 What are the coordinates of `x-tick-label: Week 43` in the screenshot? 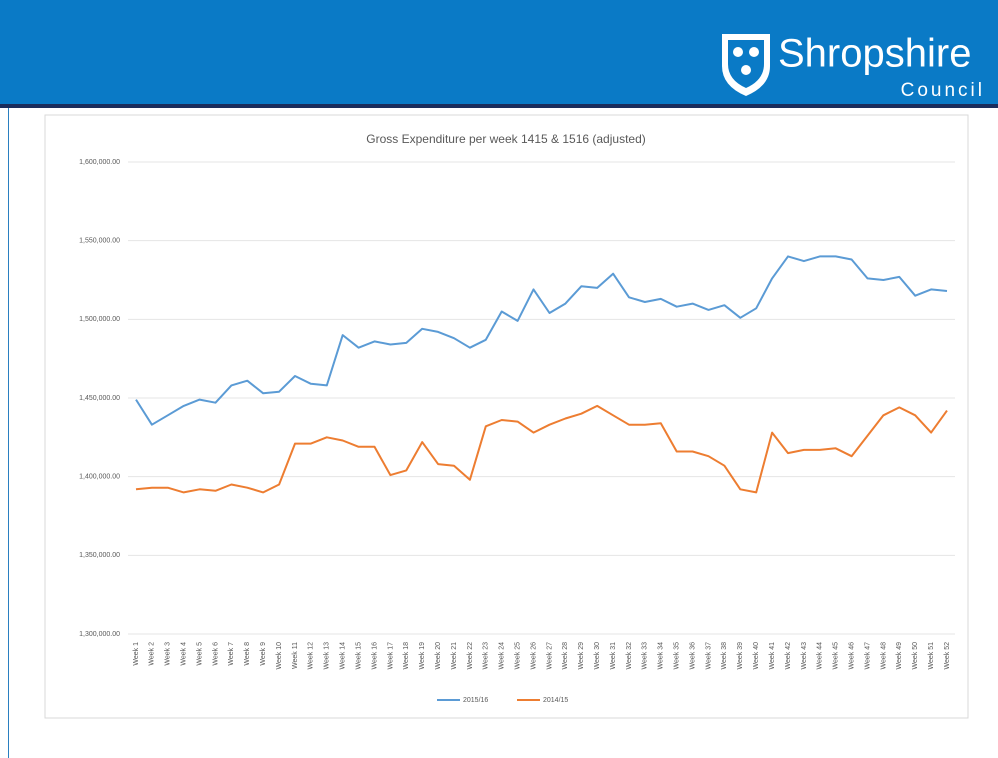 It's located at (804, 656).